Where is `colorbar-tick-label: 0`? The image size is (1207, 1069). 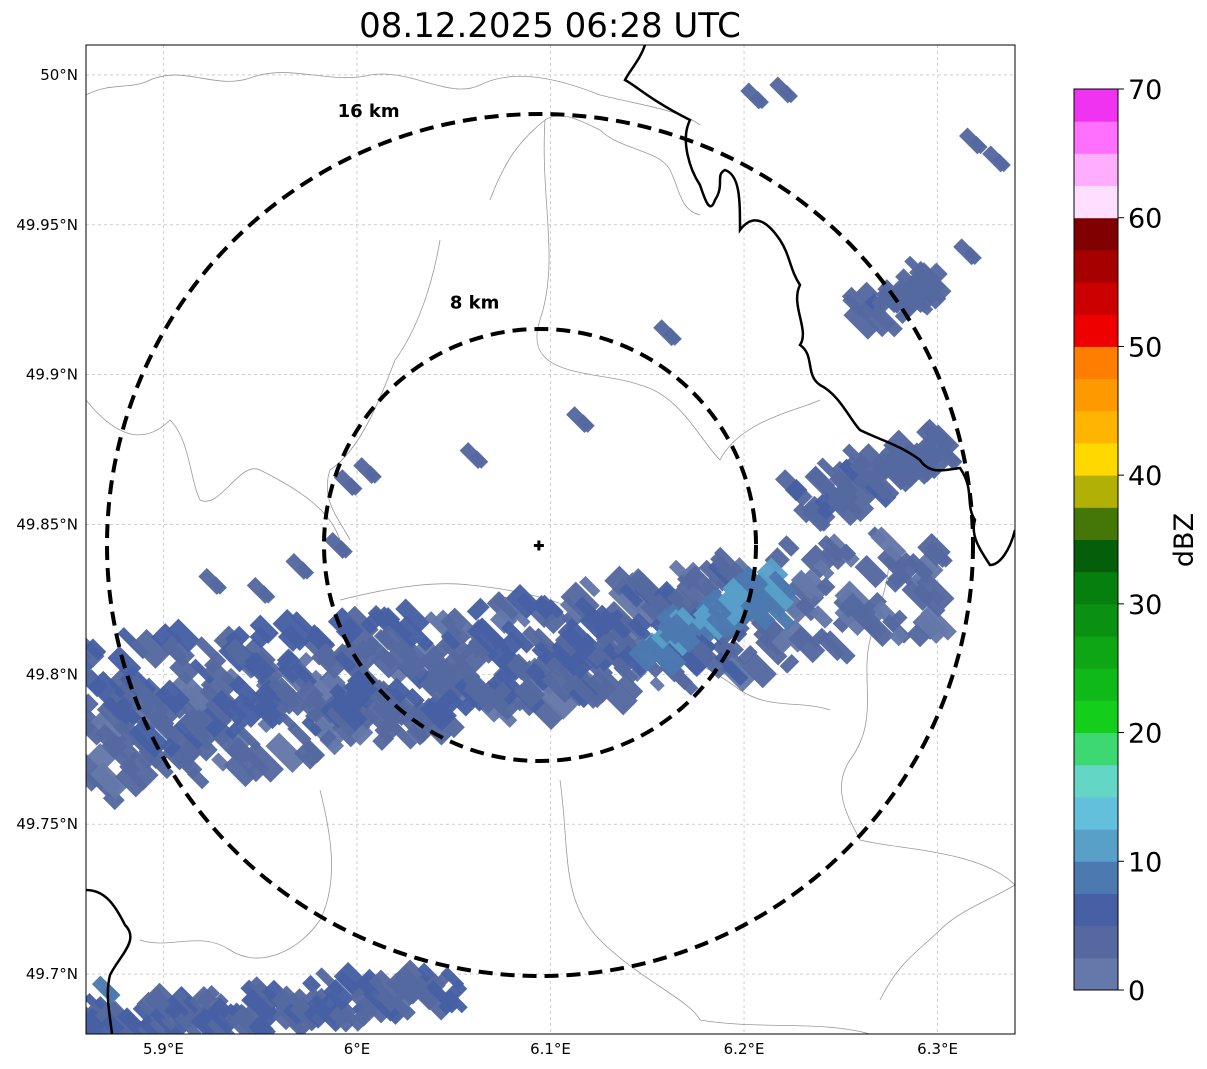 colorbar-tick-label: 0 is located at coordinates (1136, 991).